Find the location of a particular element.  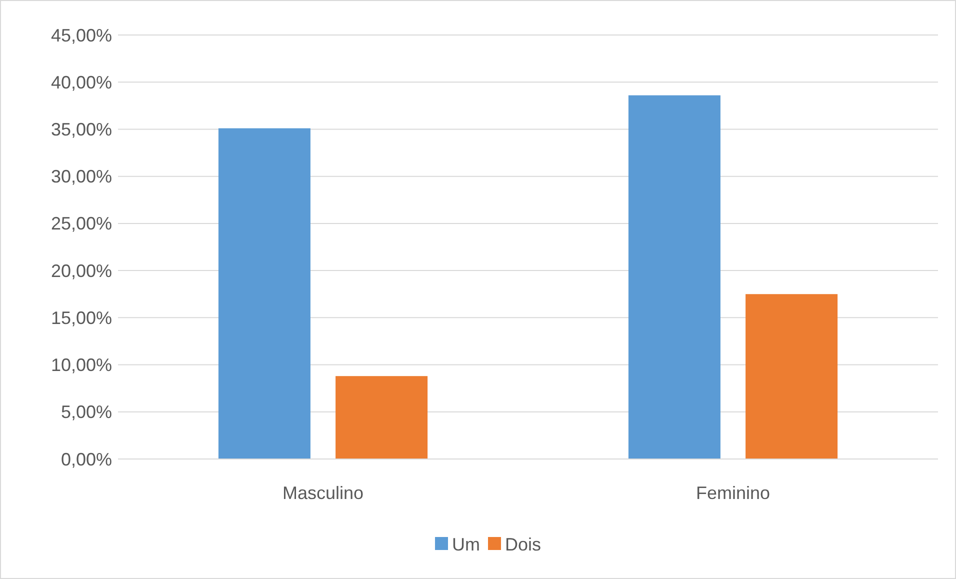

y-tick-label: 15,00% is located at coordinates (81, 318).